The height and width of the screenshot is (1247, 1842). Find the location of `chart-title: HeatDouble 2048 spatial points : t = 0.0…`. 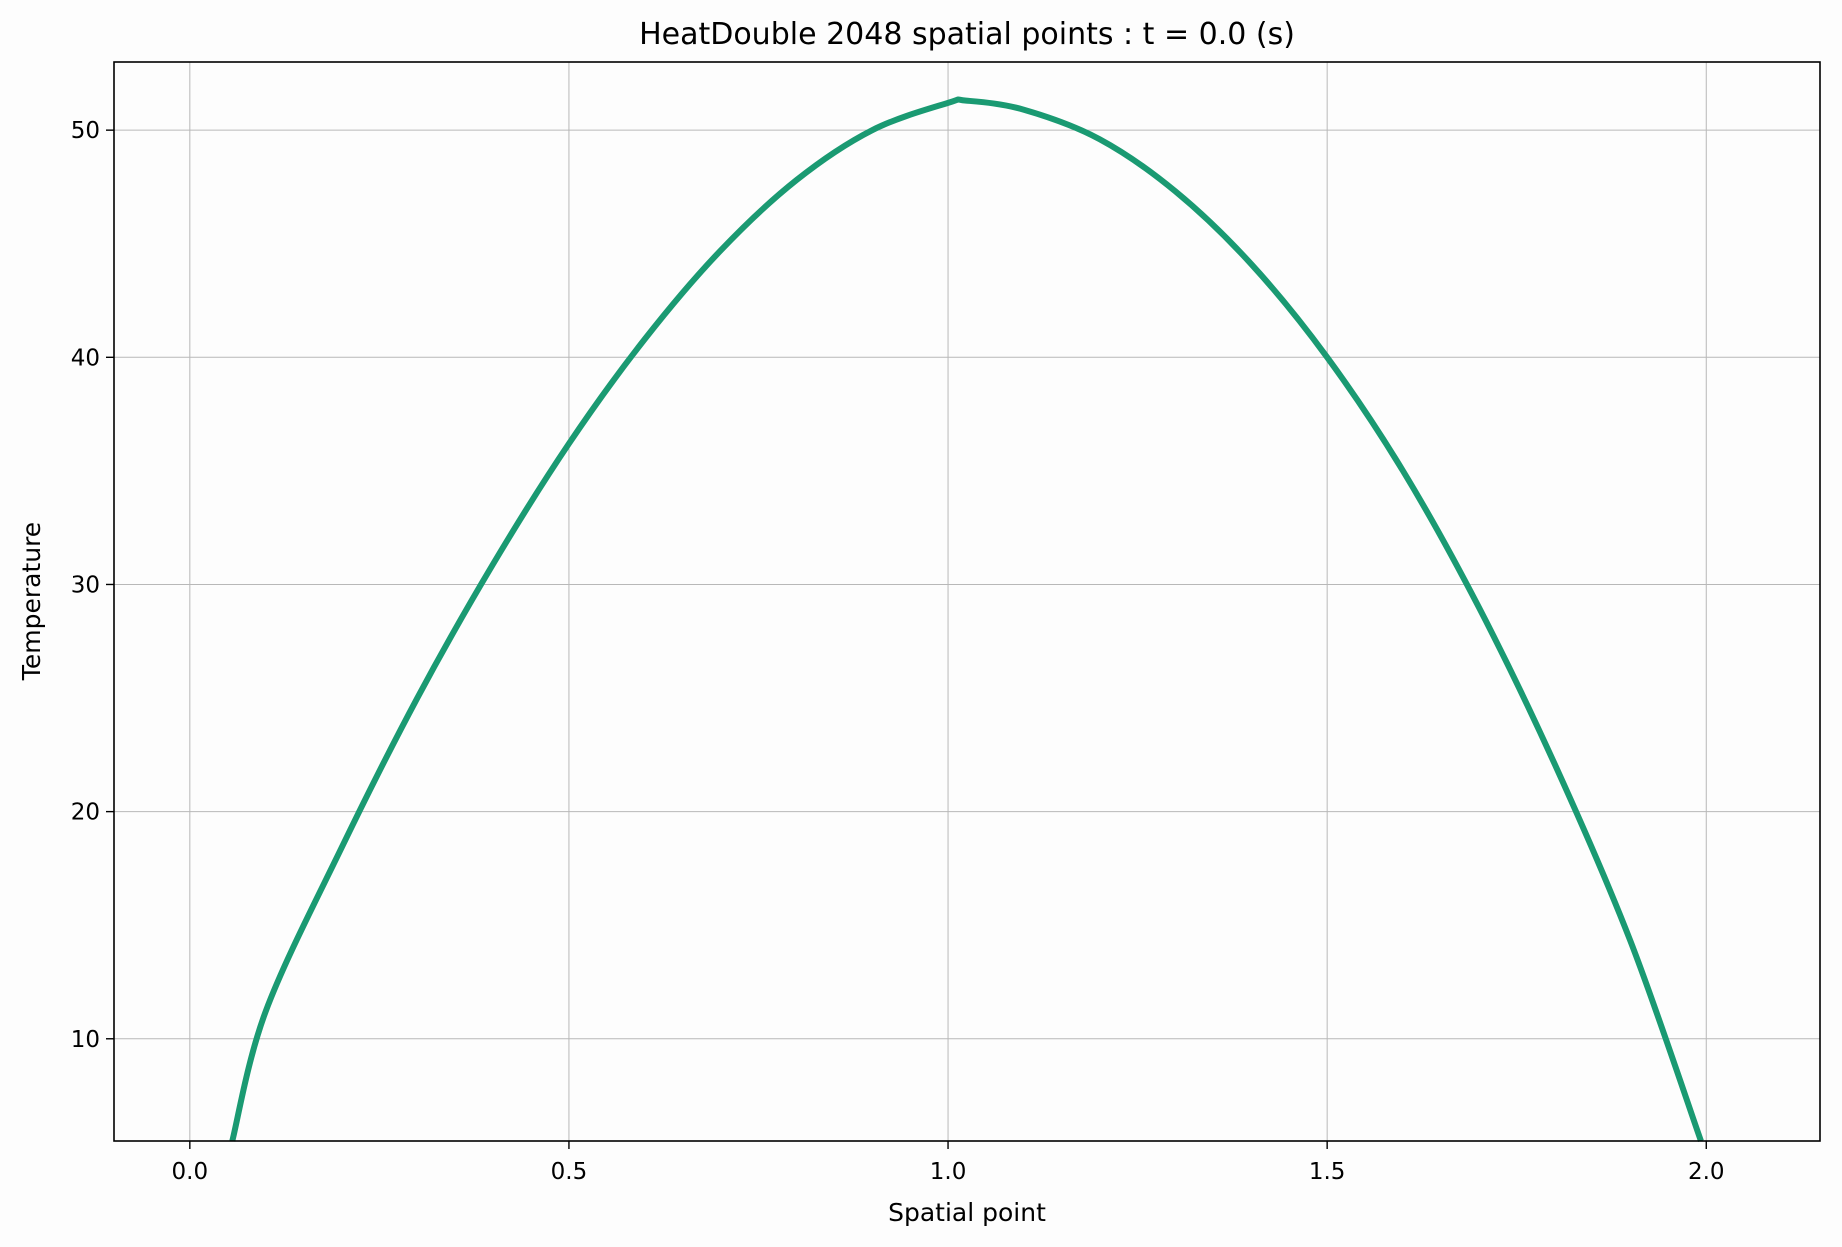

chart-title: HeatDouble 2048 spatial points : t = 0.0… is located at coordinates (967, 34).